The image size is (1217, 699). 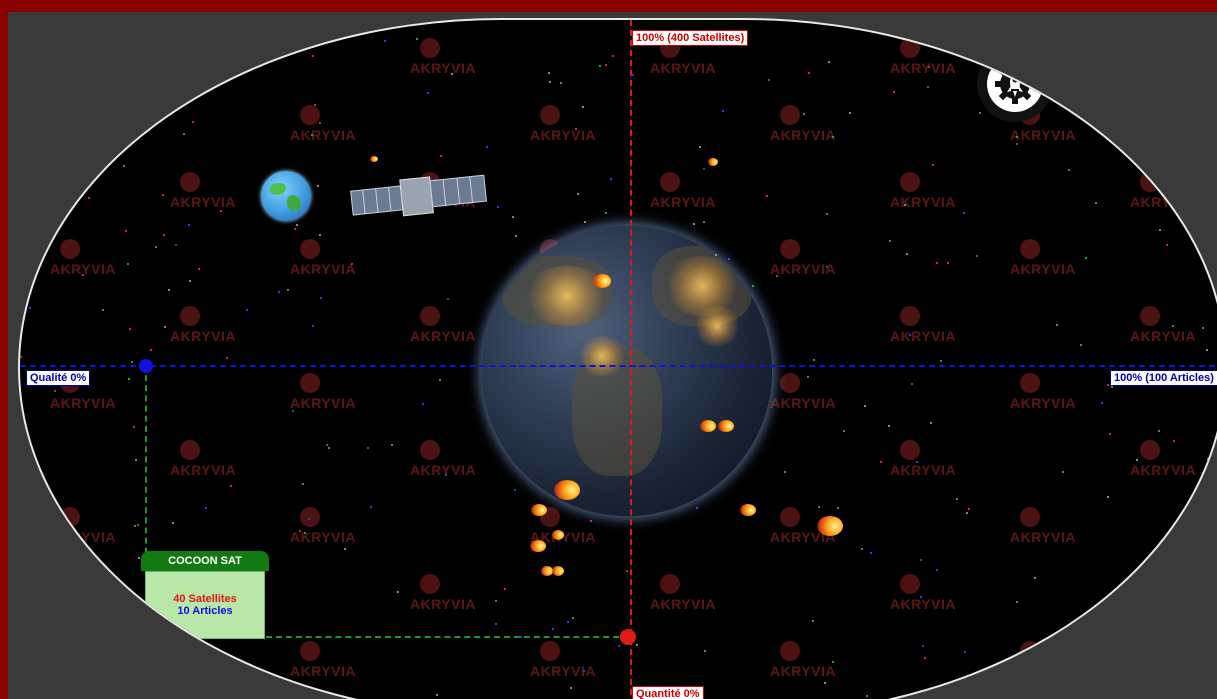 What do you see at coordinates (146, 500) in the screenshot?
I see `cocoon-quality-guide` at bounding box center [146, 500].